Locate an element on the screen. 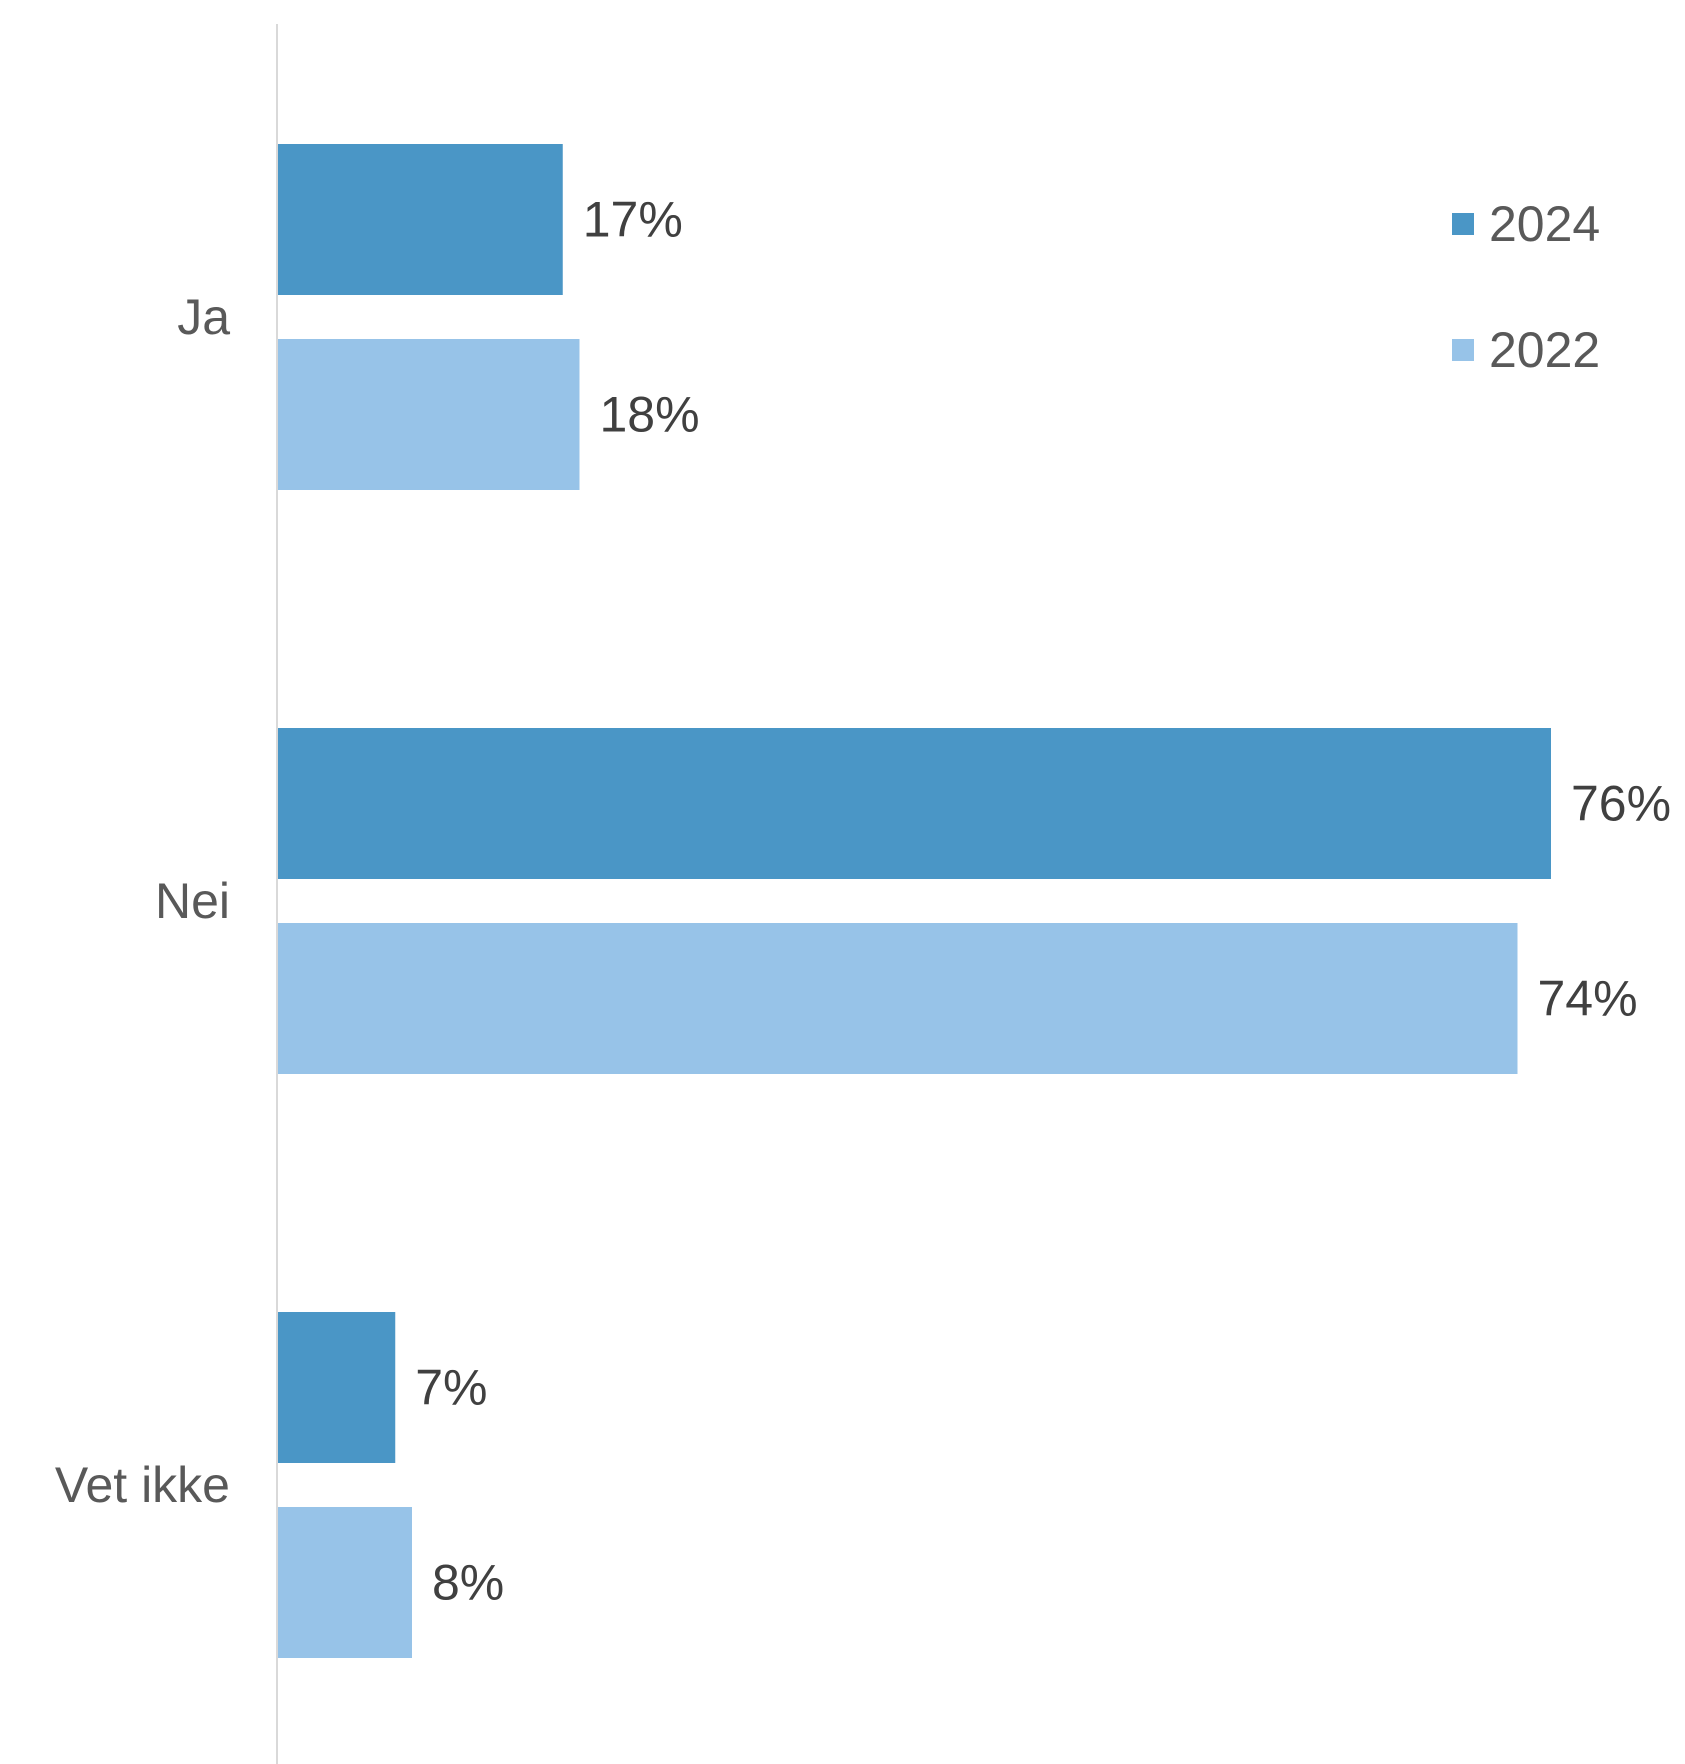 The image size is (1685, 1764). data-label-nei-2024: 76% is located at coordinates (1621, 804).